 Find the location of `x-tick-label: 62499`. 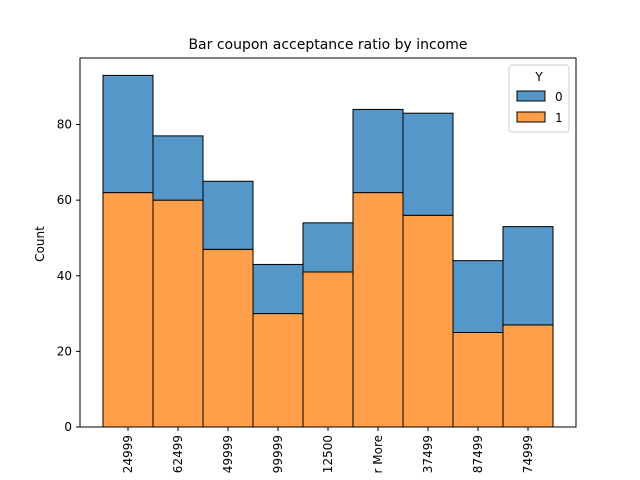

x-tick-label: 62499 is located at coordinates (178, 454).